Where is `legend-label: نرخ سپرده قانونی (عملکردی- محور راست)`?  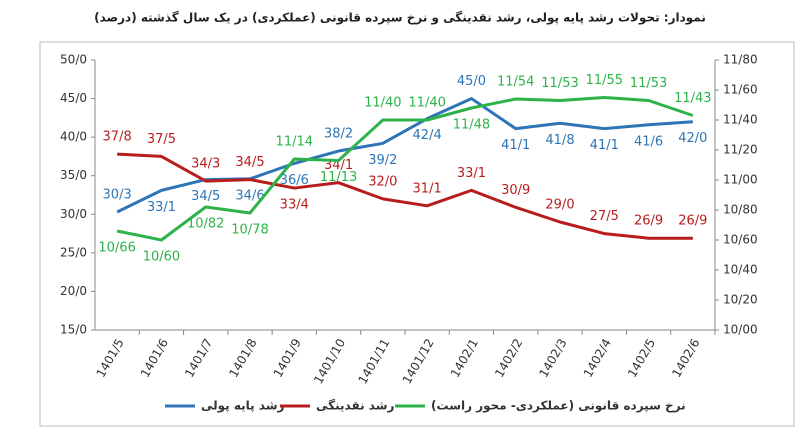 legend-label: نرخ سپرده قانونی (عملکردی- محور راست) is located at coordinates (558, 406).